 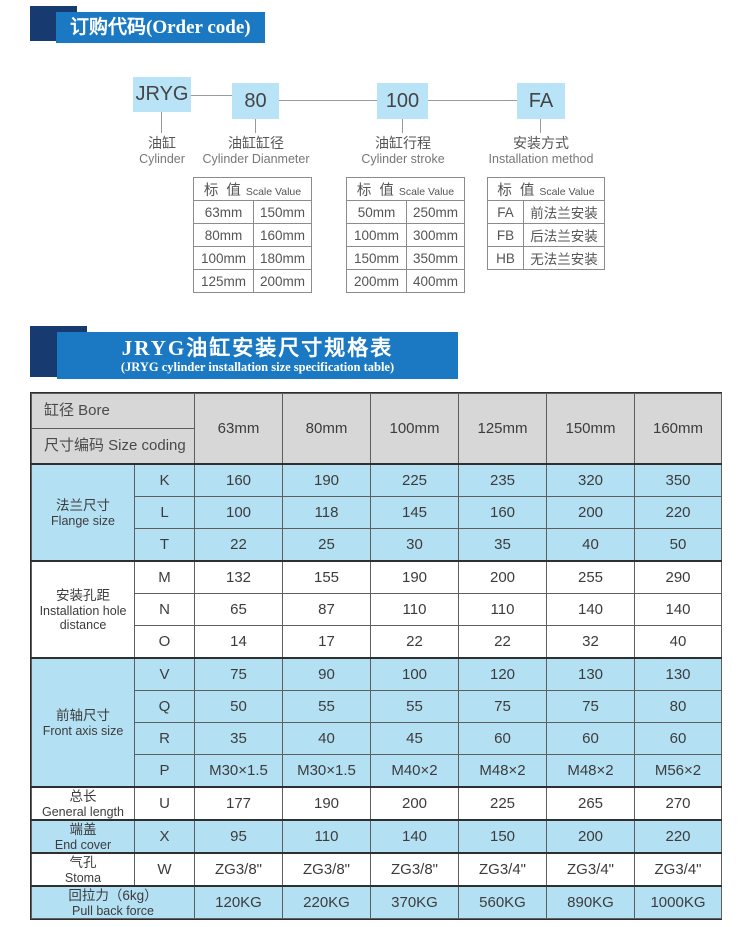 I want to click on spec-value-cell: 220, so click(x=678, y=512).